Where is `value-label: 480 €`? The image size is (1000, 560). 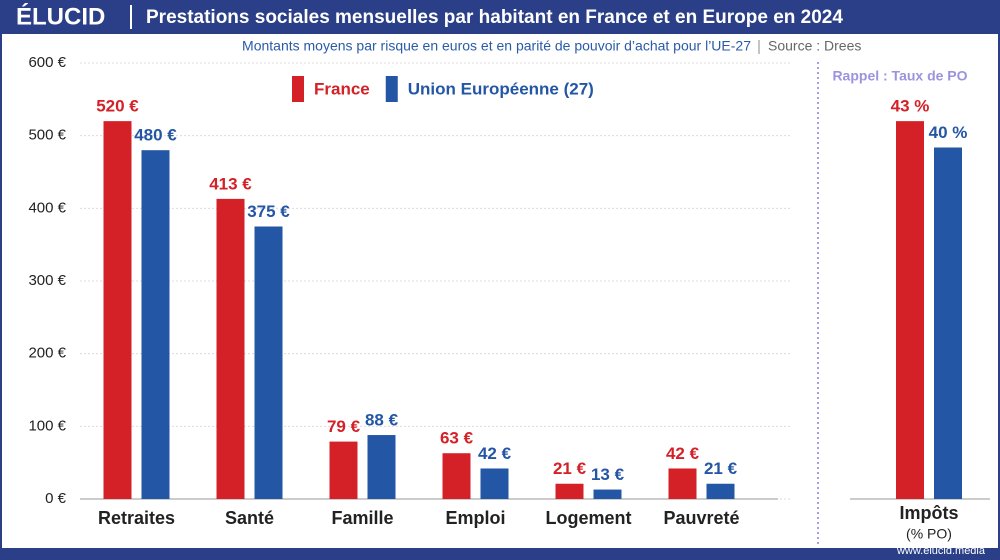 value-label: 480 € is located at coordinates (155, 135).